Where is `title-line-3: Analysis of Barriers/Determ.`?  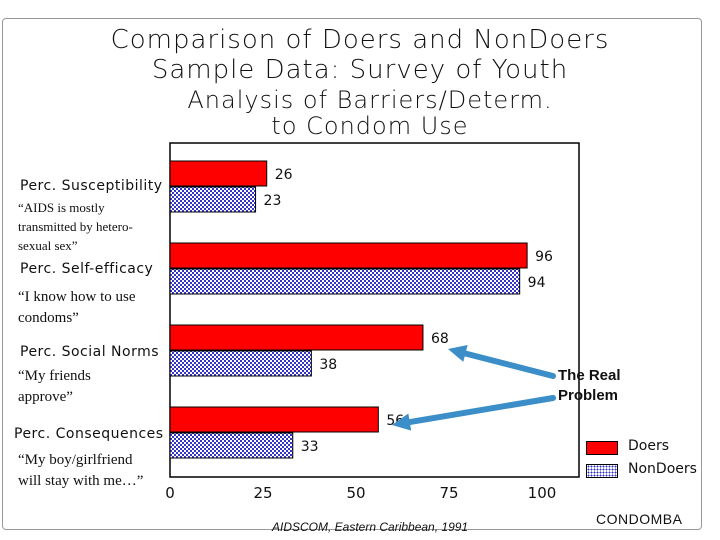 title-line-3: Analysis of Barriers/Determ. is located at coordinates (370, 100).